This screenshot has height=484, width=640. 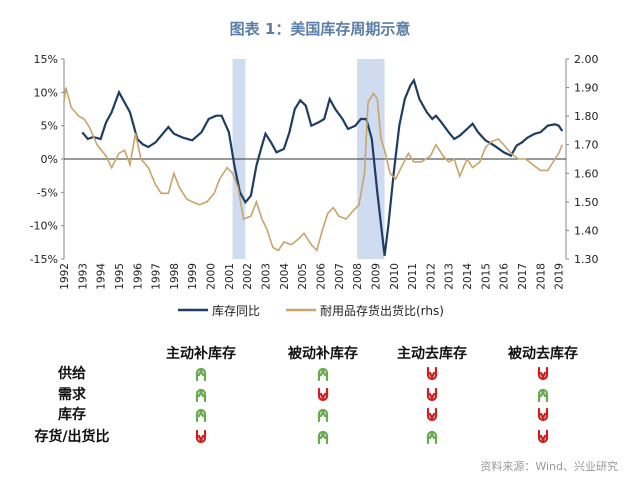 What do you see at coordinates (303, 276) in the screenshot?
I see `x-tick-label: 2005` at bounding box center [303, 276].